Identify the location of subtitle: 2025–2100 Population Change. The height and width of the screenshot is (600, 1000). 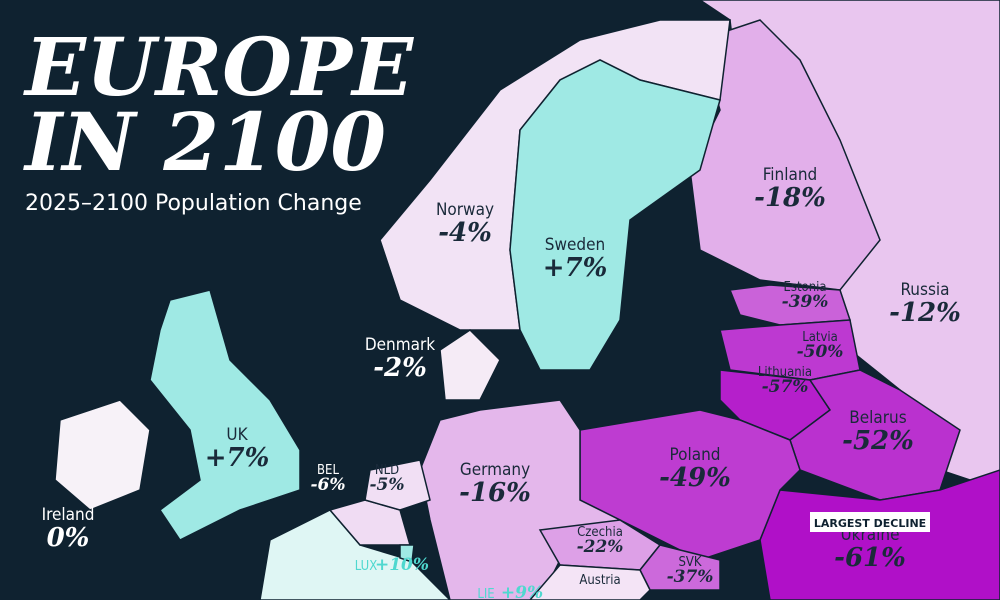
(193, 203).